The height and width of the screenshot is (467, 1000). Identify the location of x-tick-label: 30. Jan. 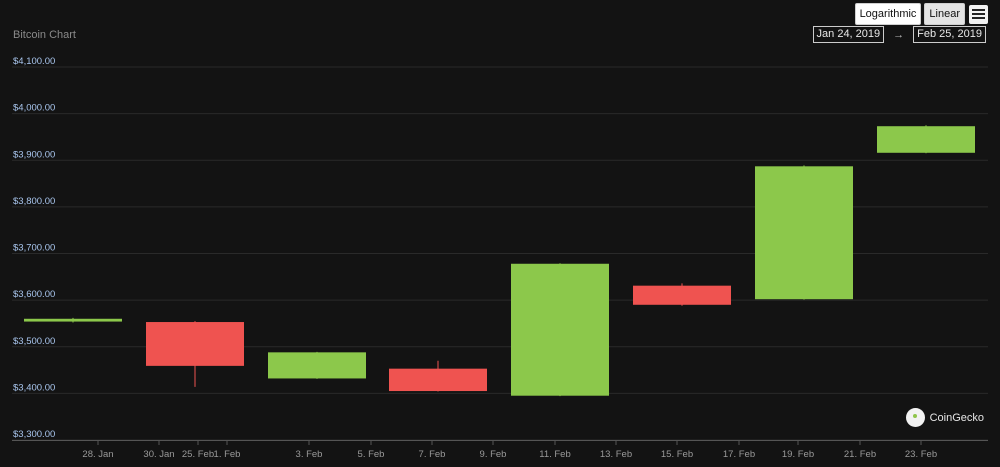
(158, 454).